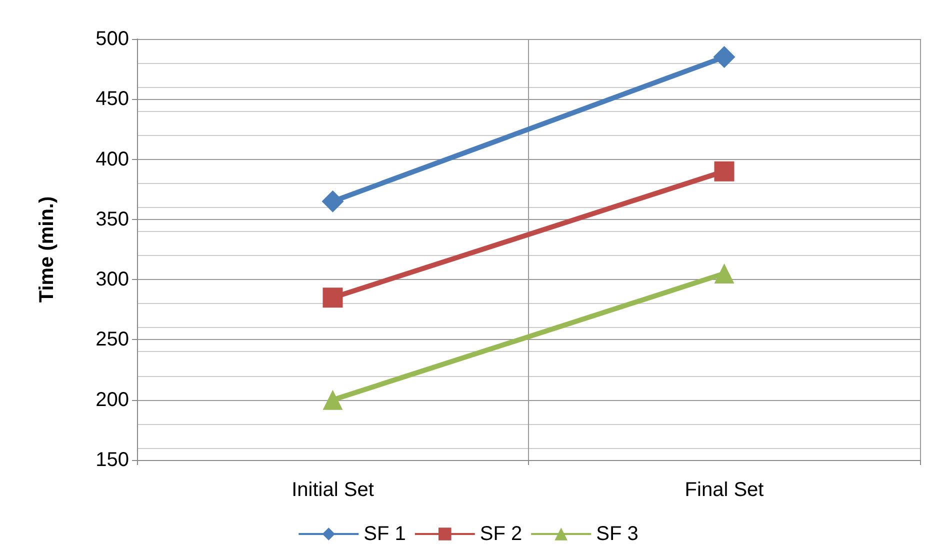 The width and height of the screenshot is (936, 549). What do you see at coordinates (617, 534) in the screenshot?
I see `legend-label: SF 3` at bounding box center [617, 534].